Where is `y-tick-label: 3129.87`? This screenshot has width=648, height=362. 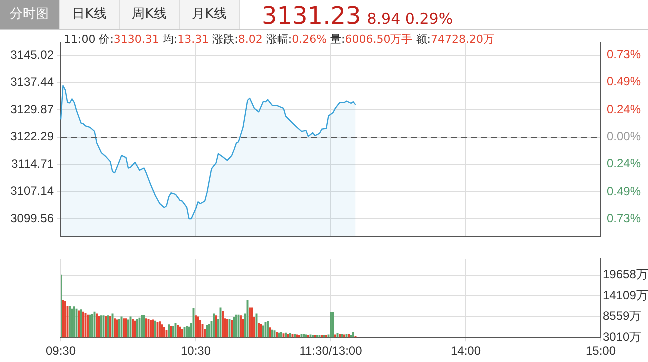 y-tick-label: 3129.87 is located at coordinates (32, 109).